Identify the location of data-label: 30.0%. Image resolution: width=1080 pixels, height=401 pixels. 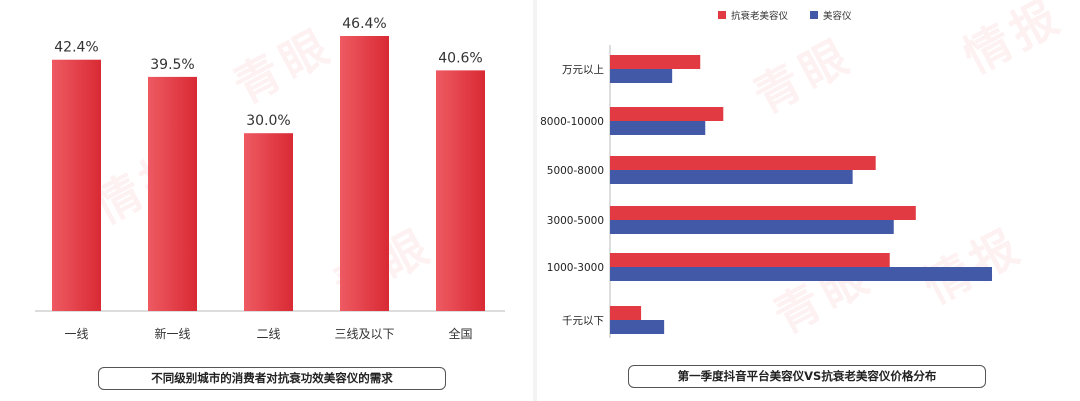
(268, 121).